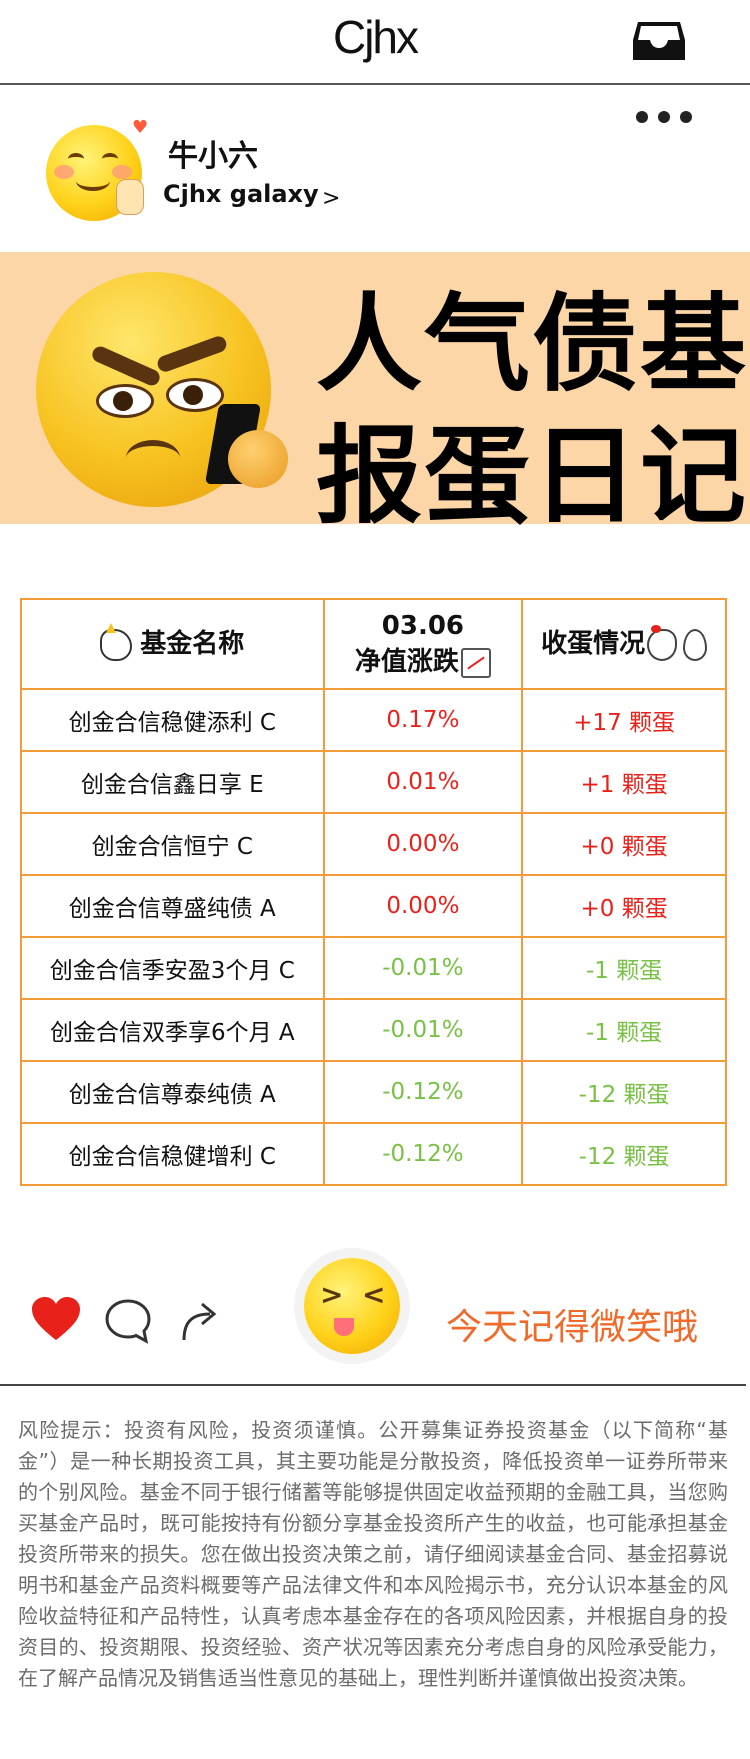  Describe the element at coordinates (172, 644) in the screenshot. I see `header-fund-name: 基金名称` at that location.